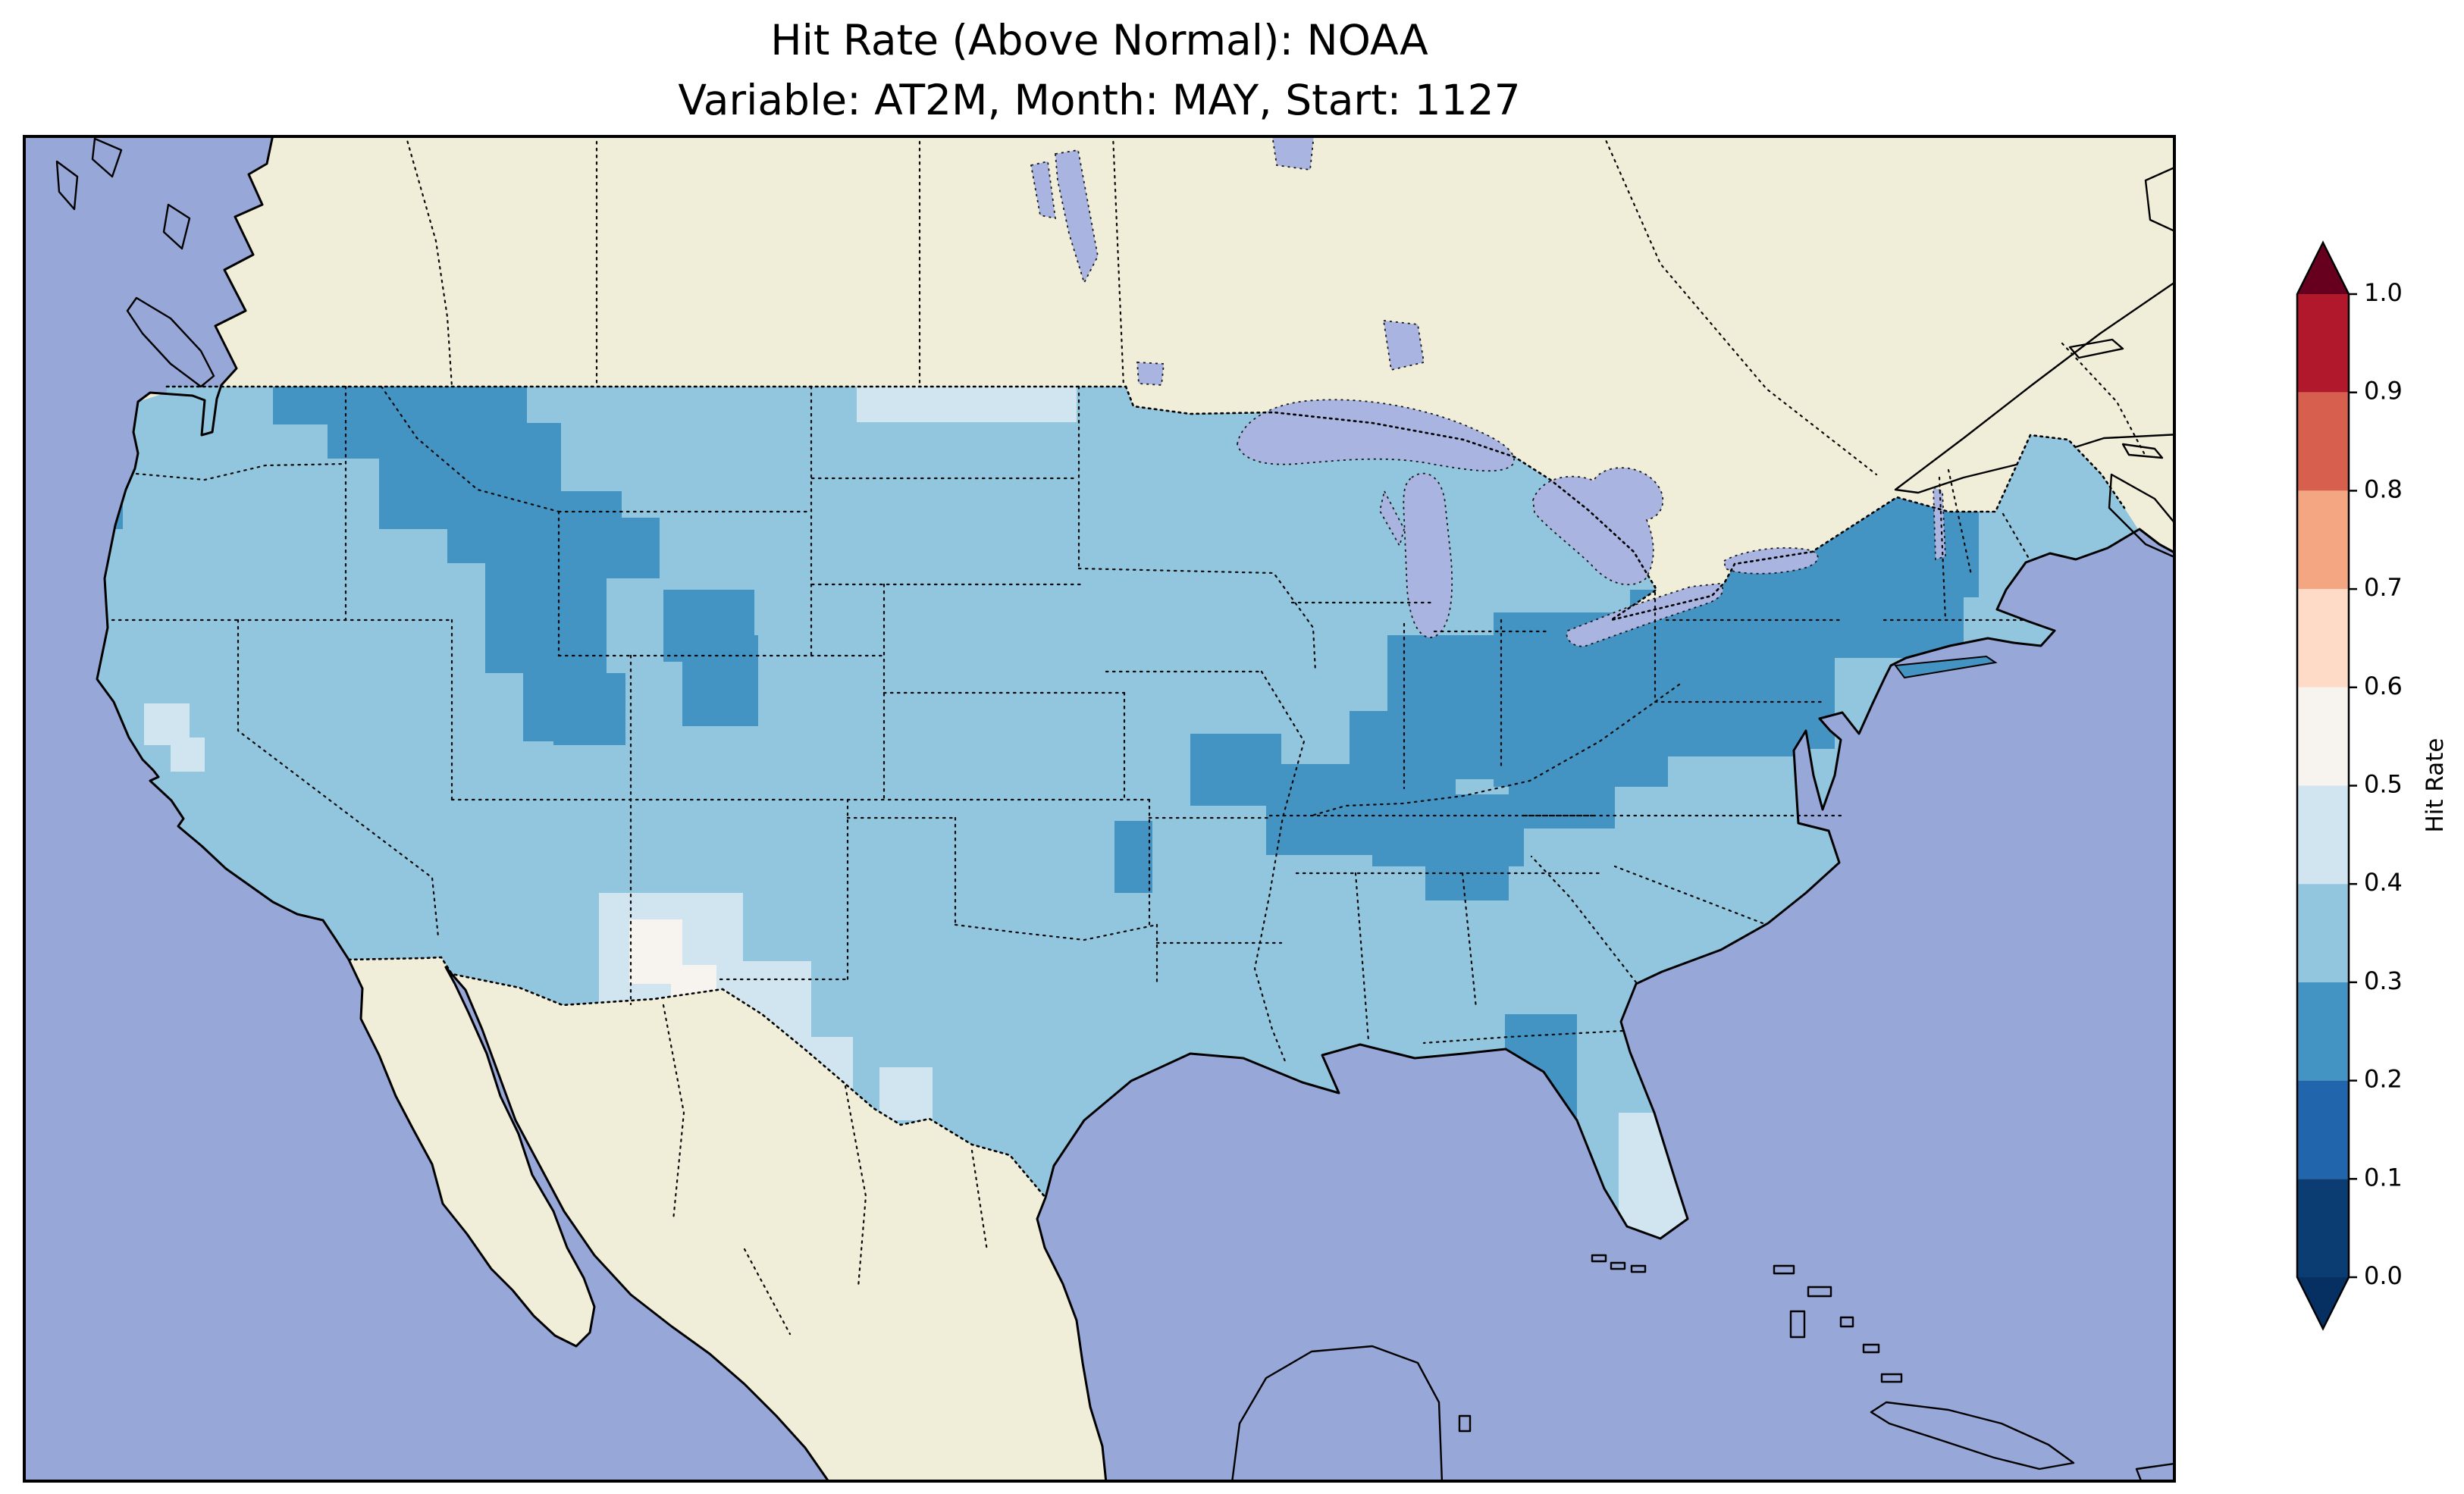 This screenshot has width=2464, height=1494. What do you see at coordinates (1293, 153) in the screenshot?
I see `northern-lake` at bounding box center [1293, 153].